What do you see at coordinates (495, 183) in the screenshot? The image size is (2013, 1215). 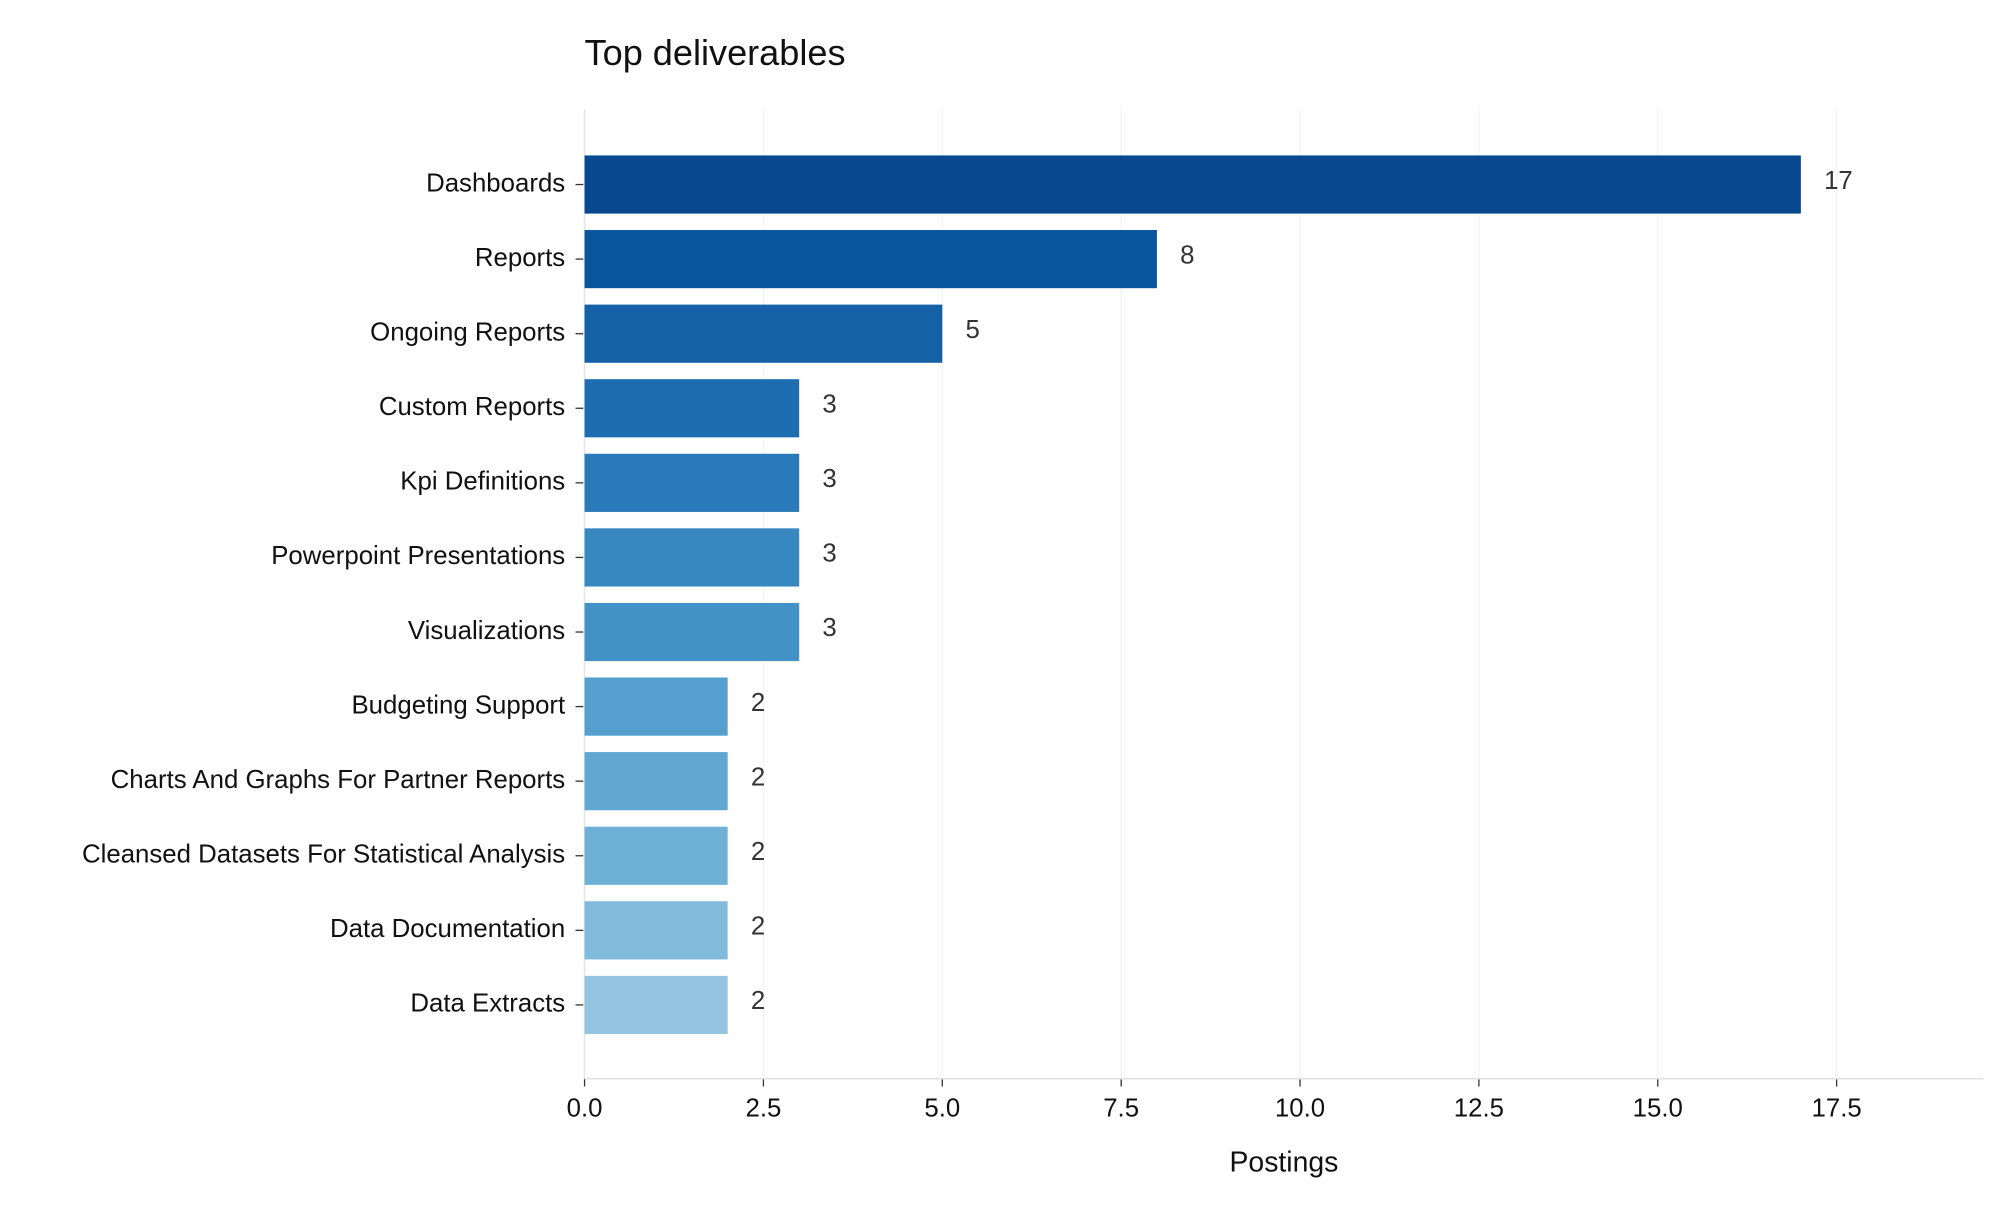 I see `y-tick-label: Dashboards` at bounding box center [495, 183].